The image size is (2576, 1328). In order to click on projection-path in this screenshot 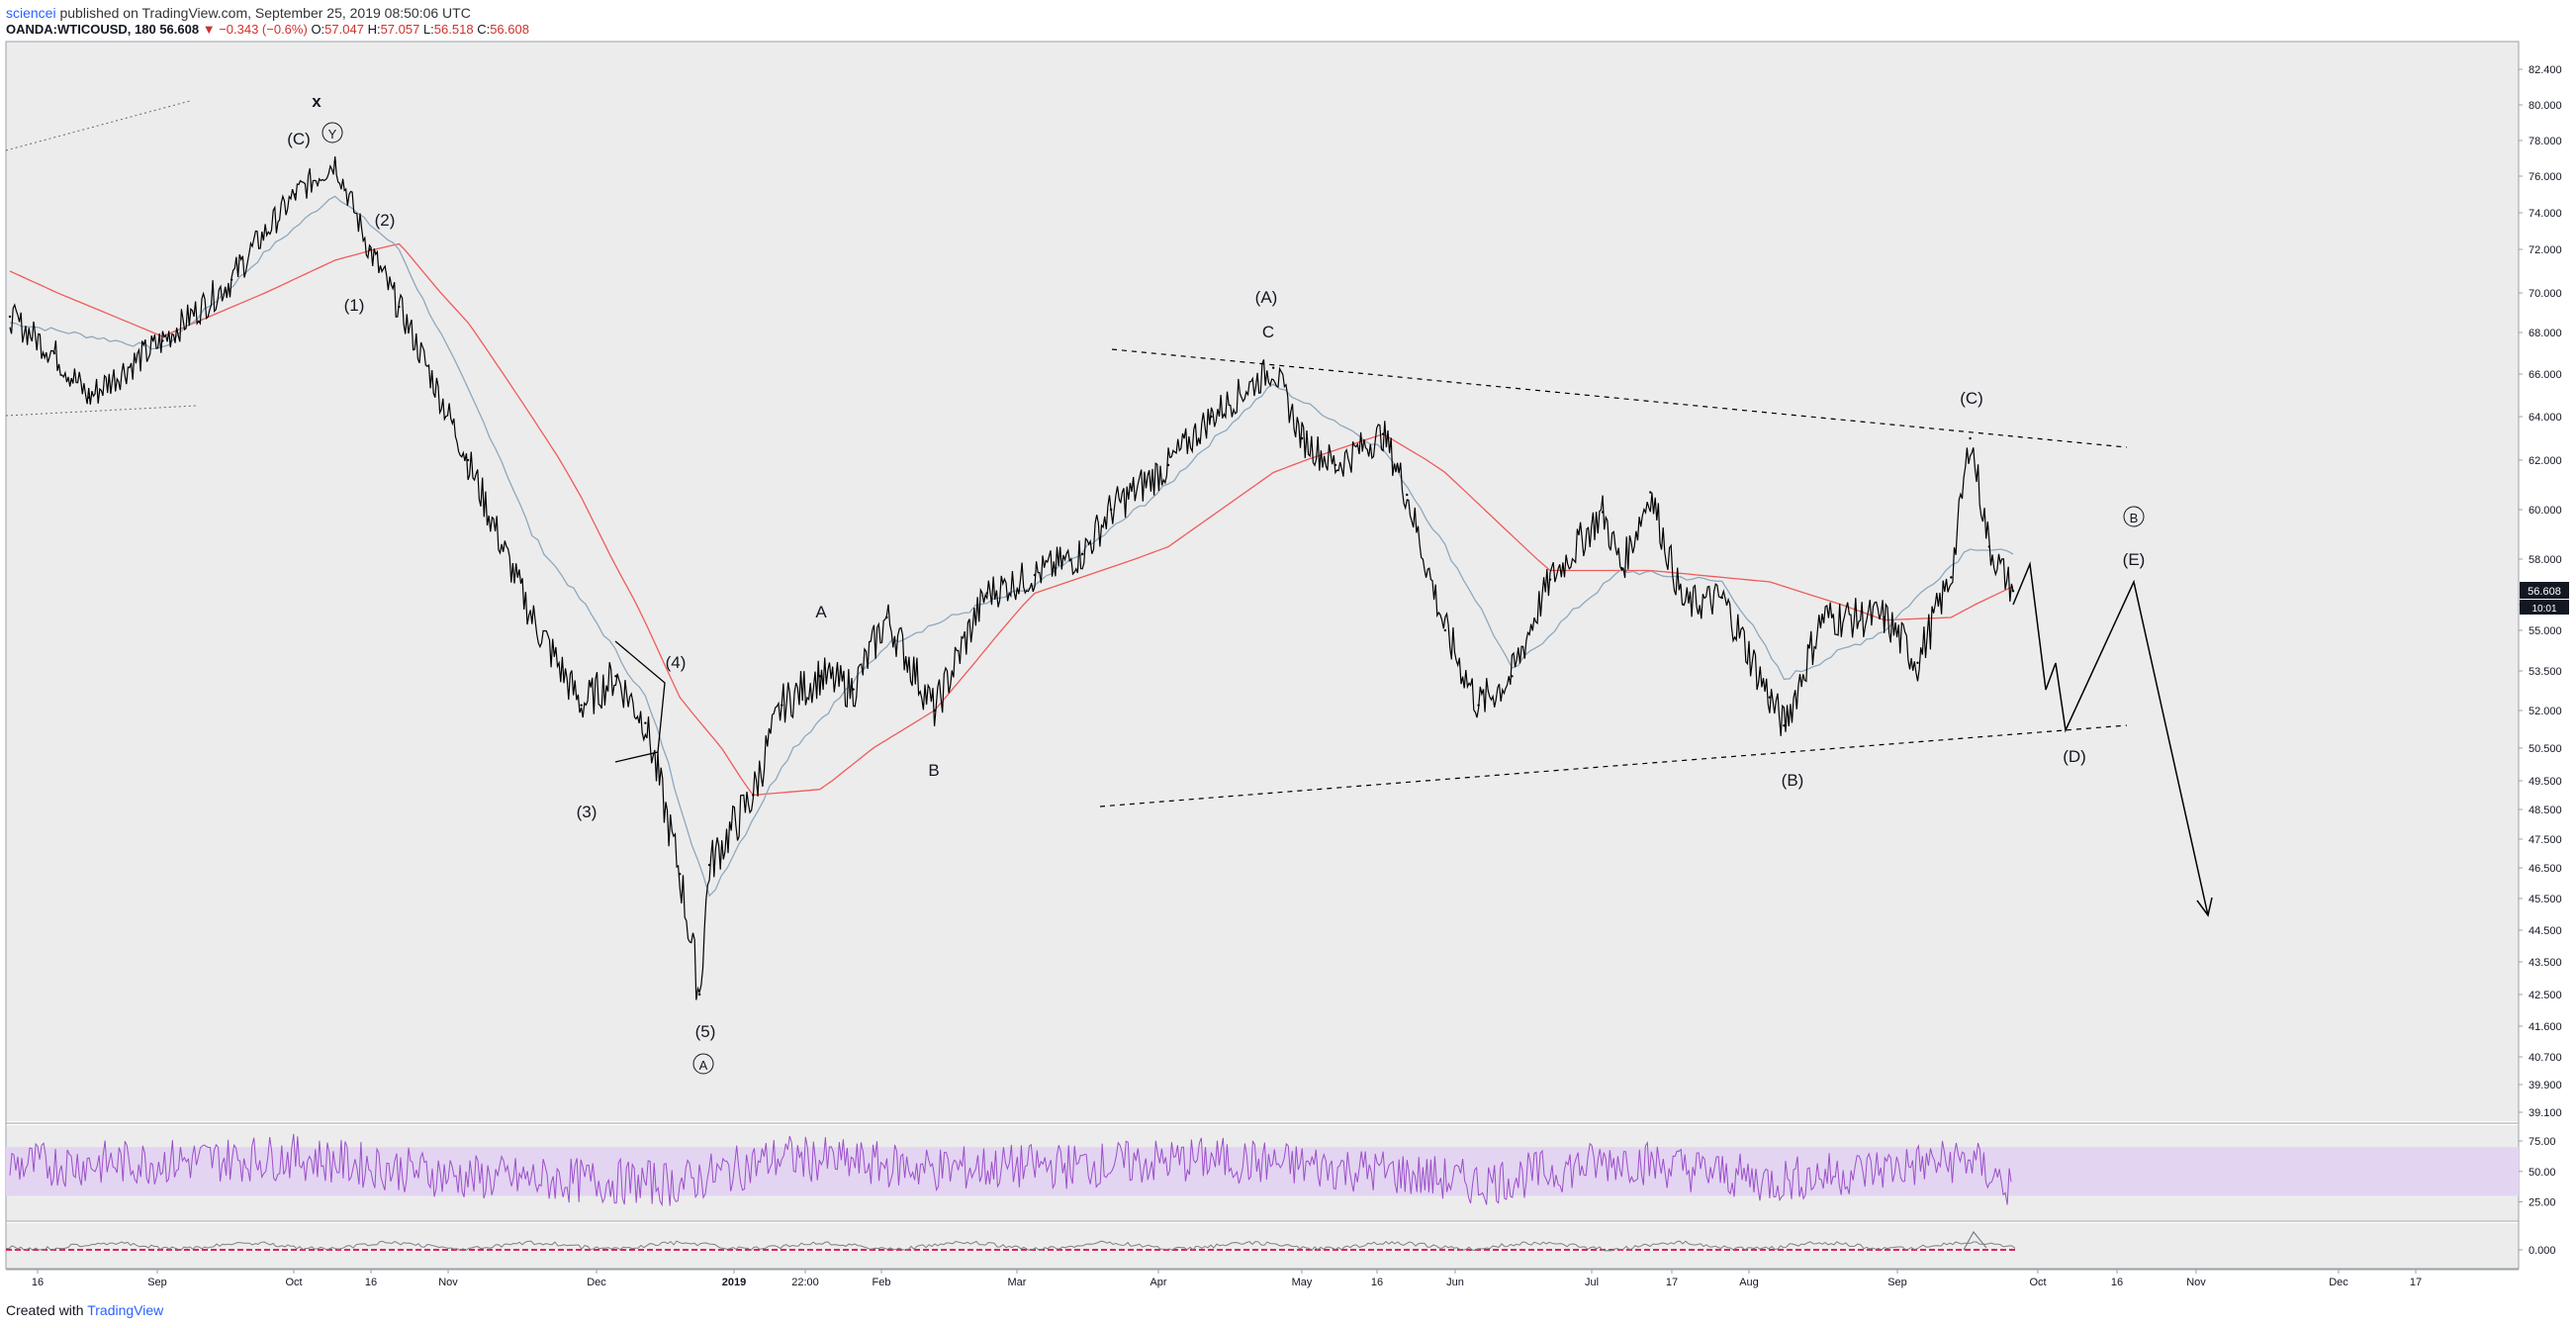, I will do `click(2110, 738)`.